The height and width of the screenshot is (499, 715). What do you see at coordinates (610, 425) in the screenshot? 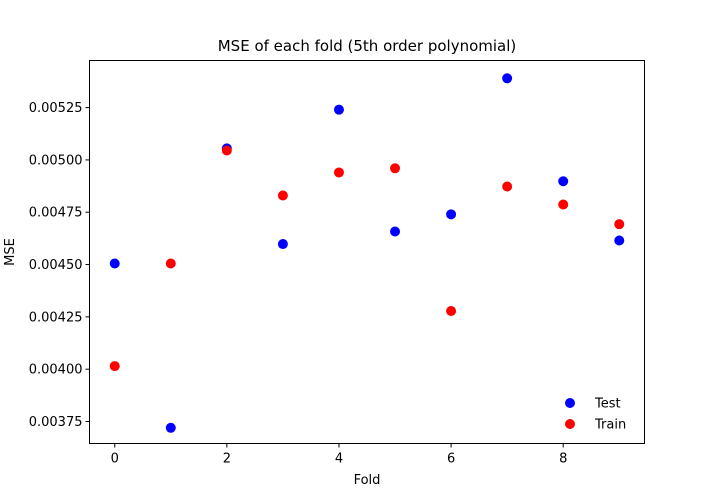
I see `legend-label-train: Train` at bounding box center [610, 425].